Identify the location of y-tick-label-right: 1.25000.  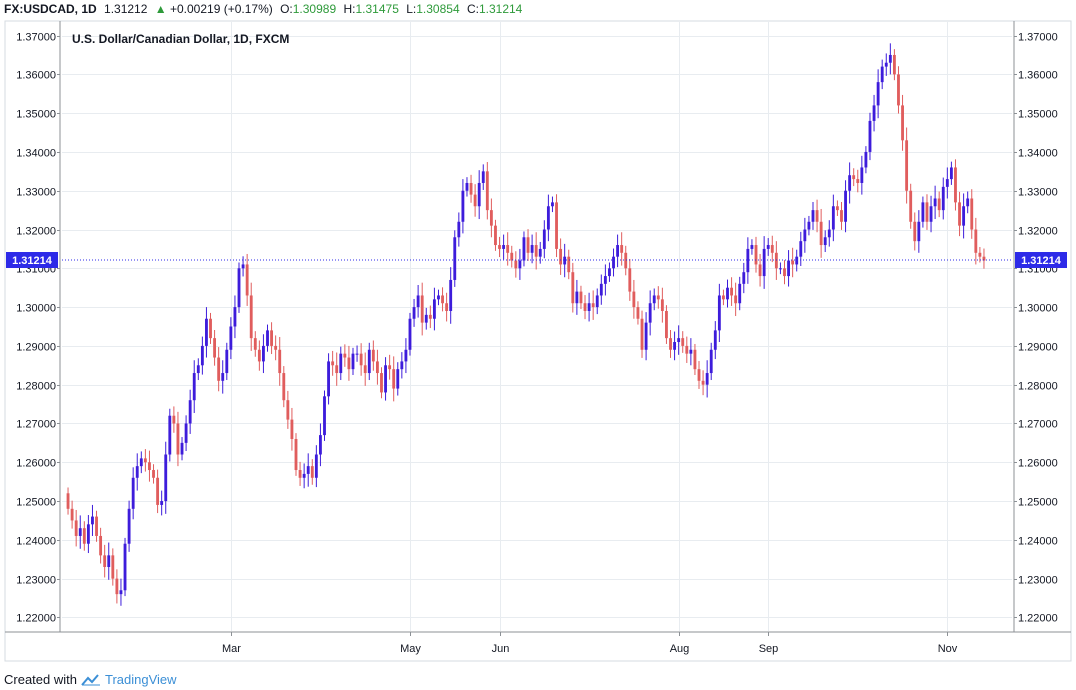
(1038, 503).